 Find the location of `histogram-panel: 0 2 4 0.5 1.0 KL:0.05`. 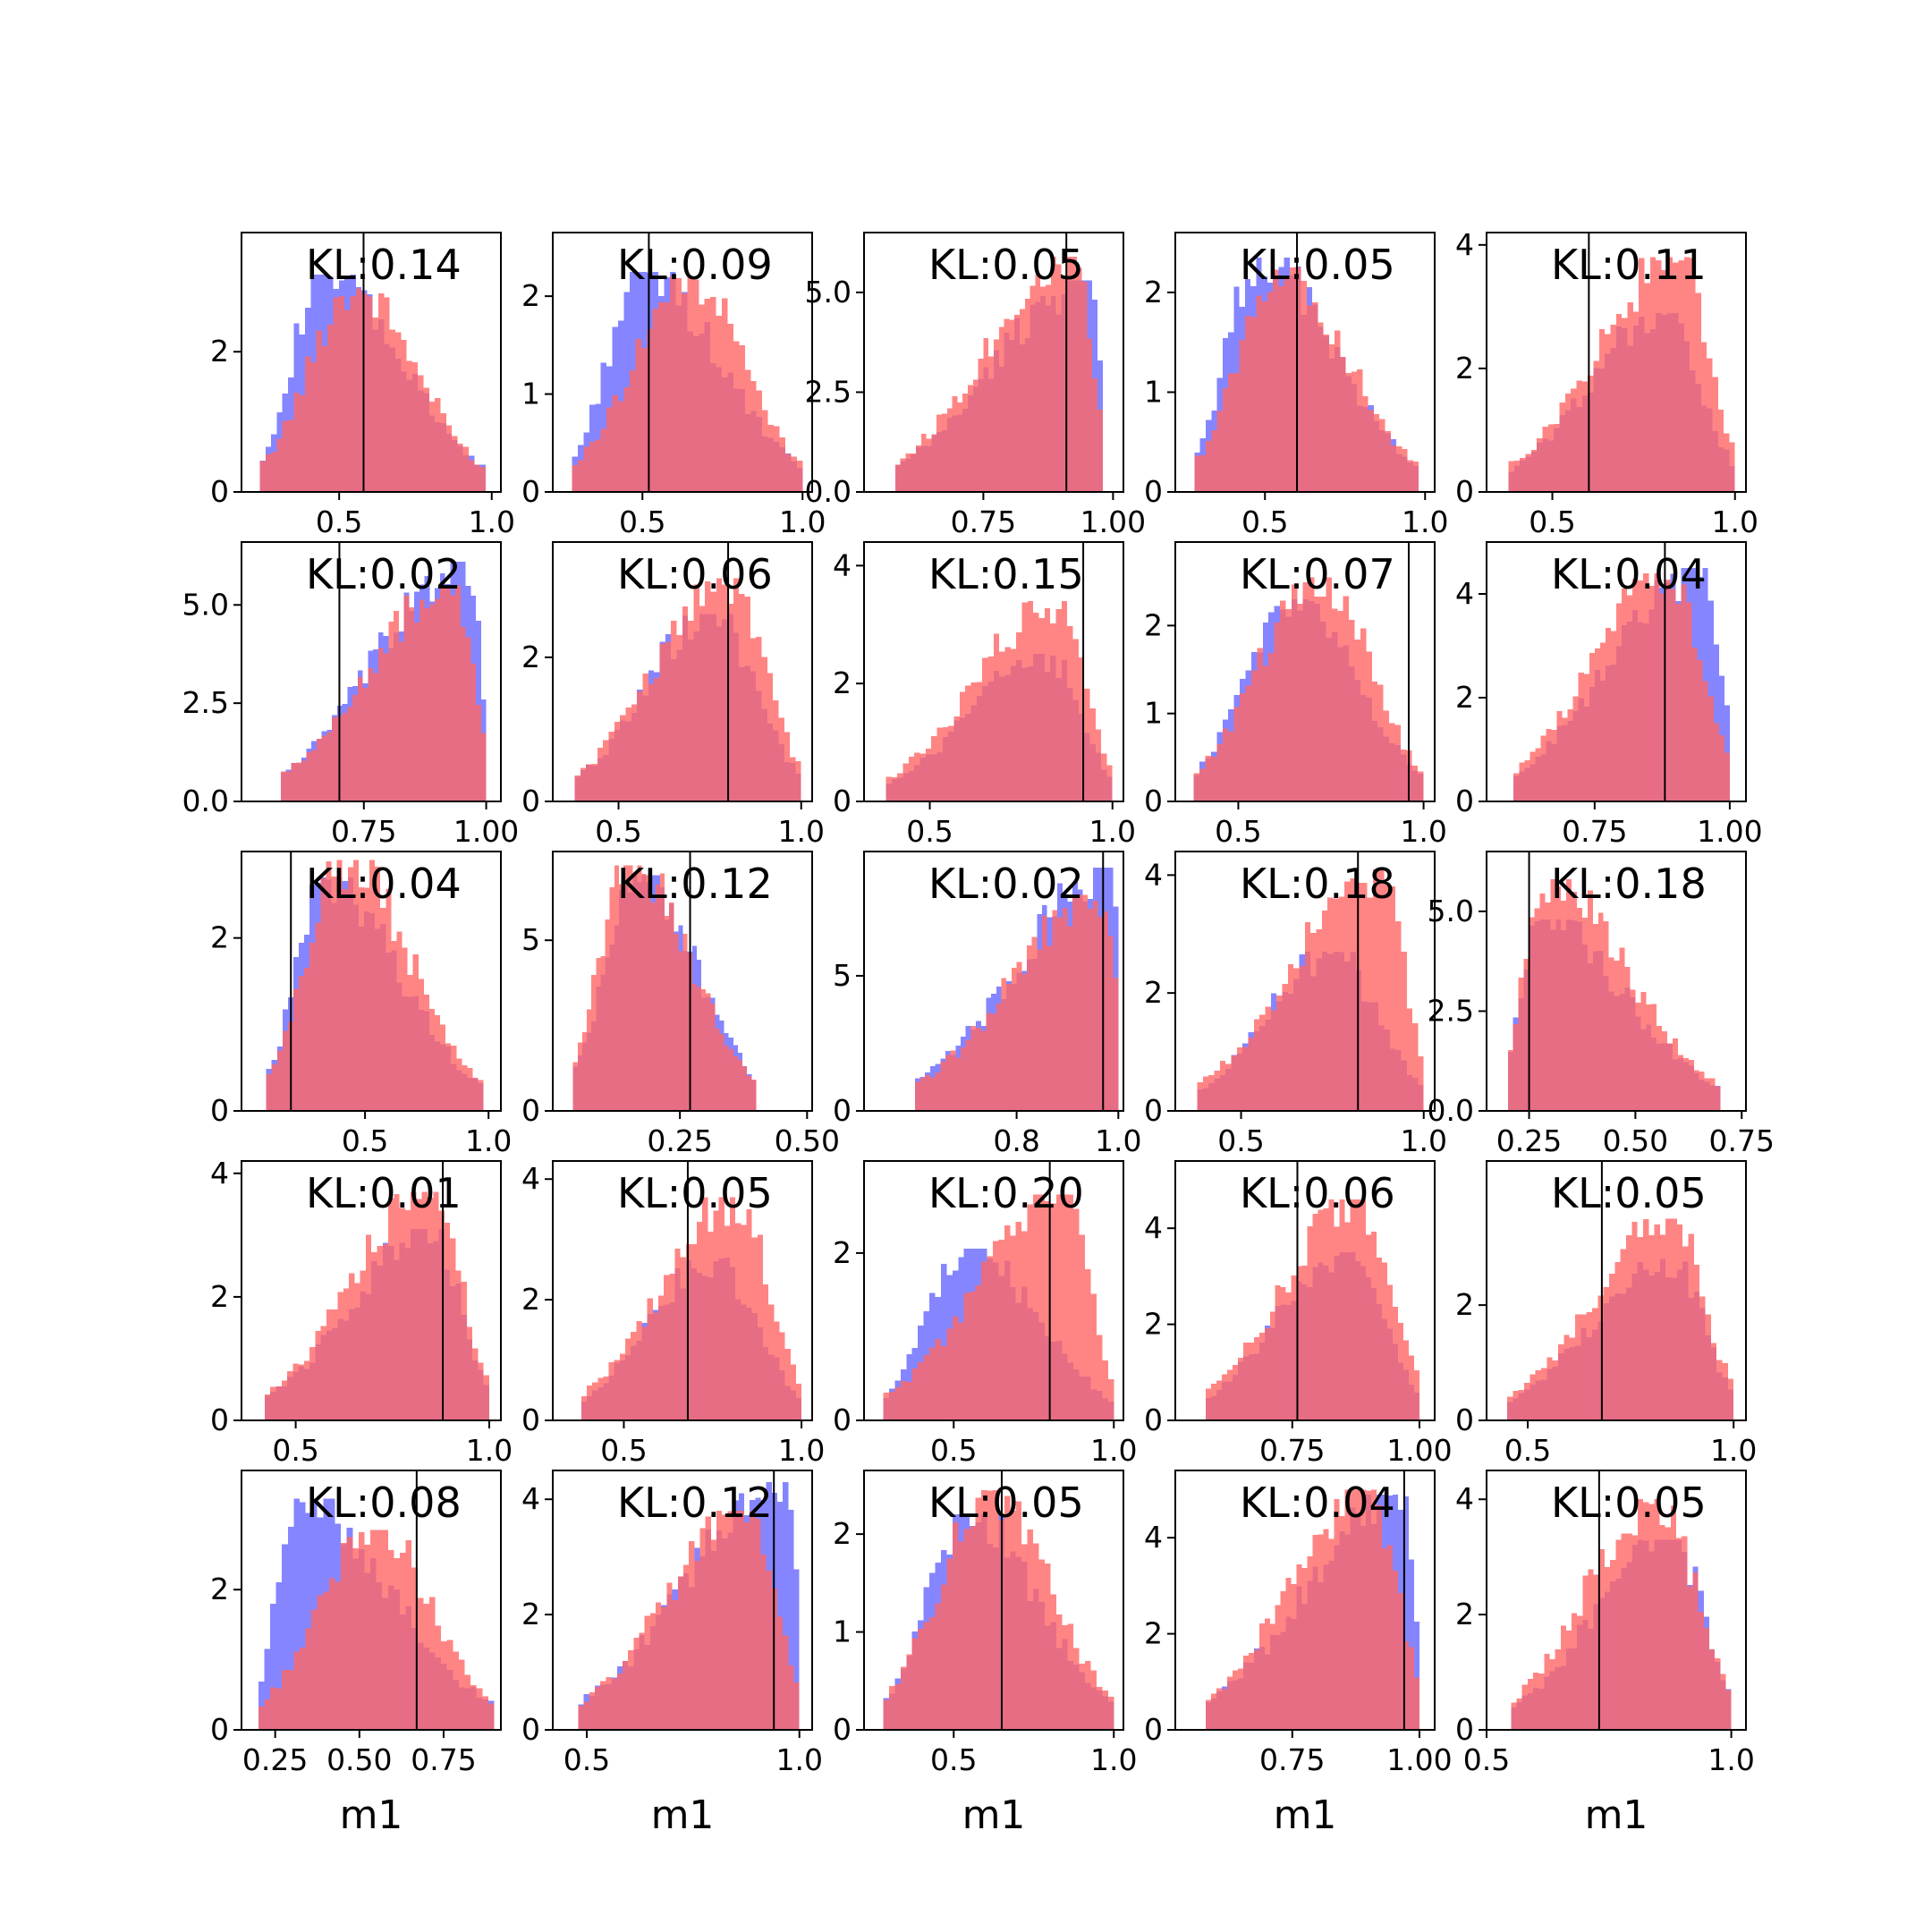

histogram-panel: 0 2 4 0.5 1.0 KL:0.05 is located at coordinates (673, 1314).